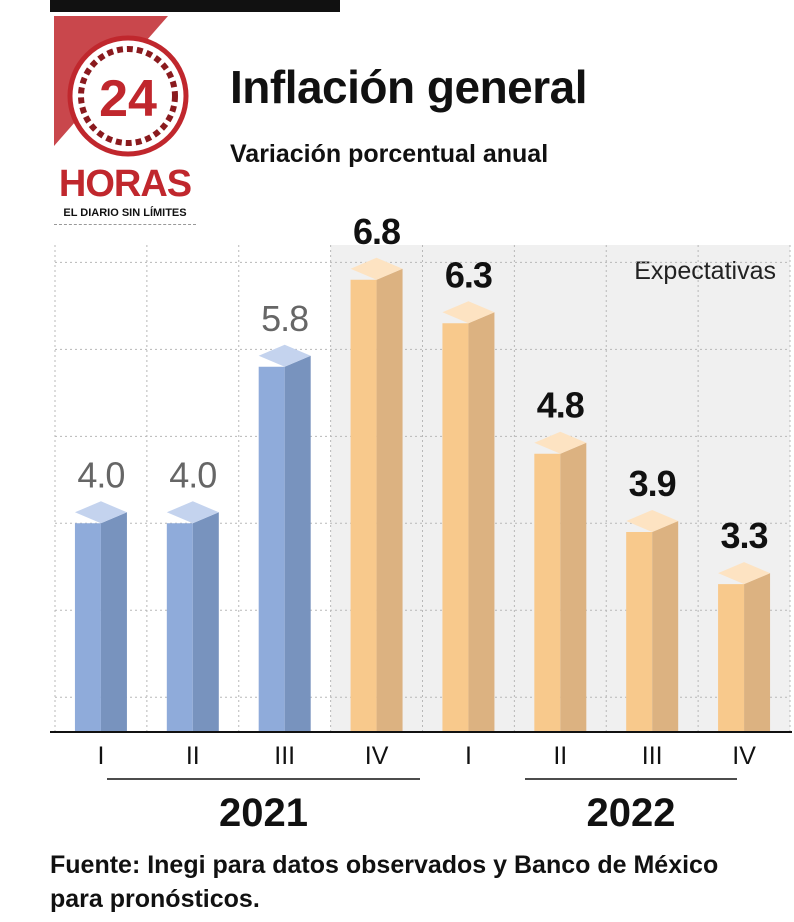 The width and height of the screenshot is (794, 922). I want to click on bar-value-label: 5.8, so click(284, 318).